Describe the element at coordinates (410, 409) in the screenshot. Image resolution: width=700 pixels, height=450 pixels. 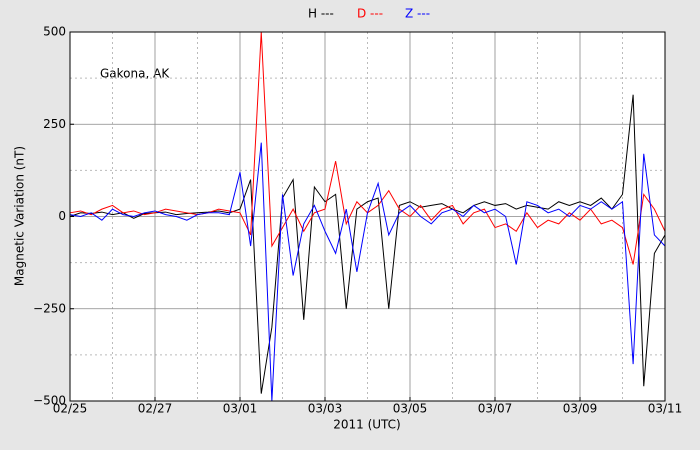
I see `x-tick-label: 03/05` at that location.